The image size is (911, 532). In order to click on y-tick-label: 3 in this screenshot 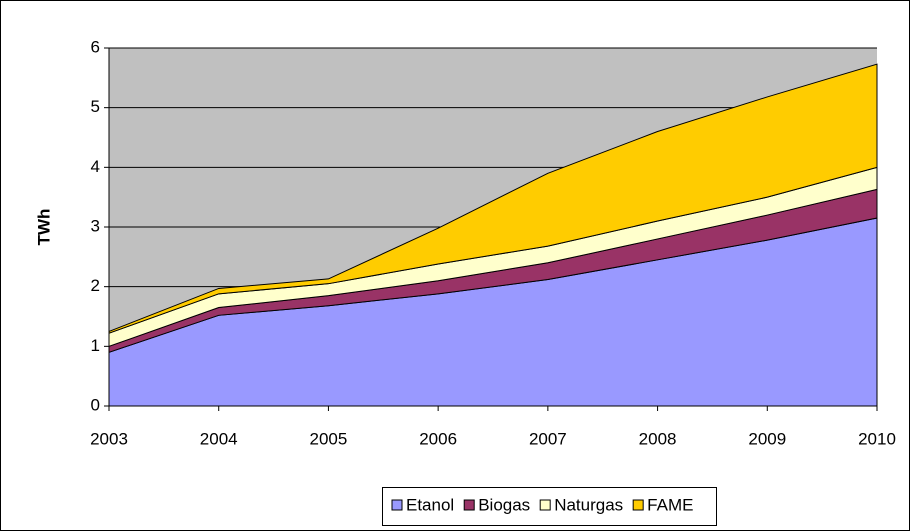, I will do `click(95, 225)`.